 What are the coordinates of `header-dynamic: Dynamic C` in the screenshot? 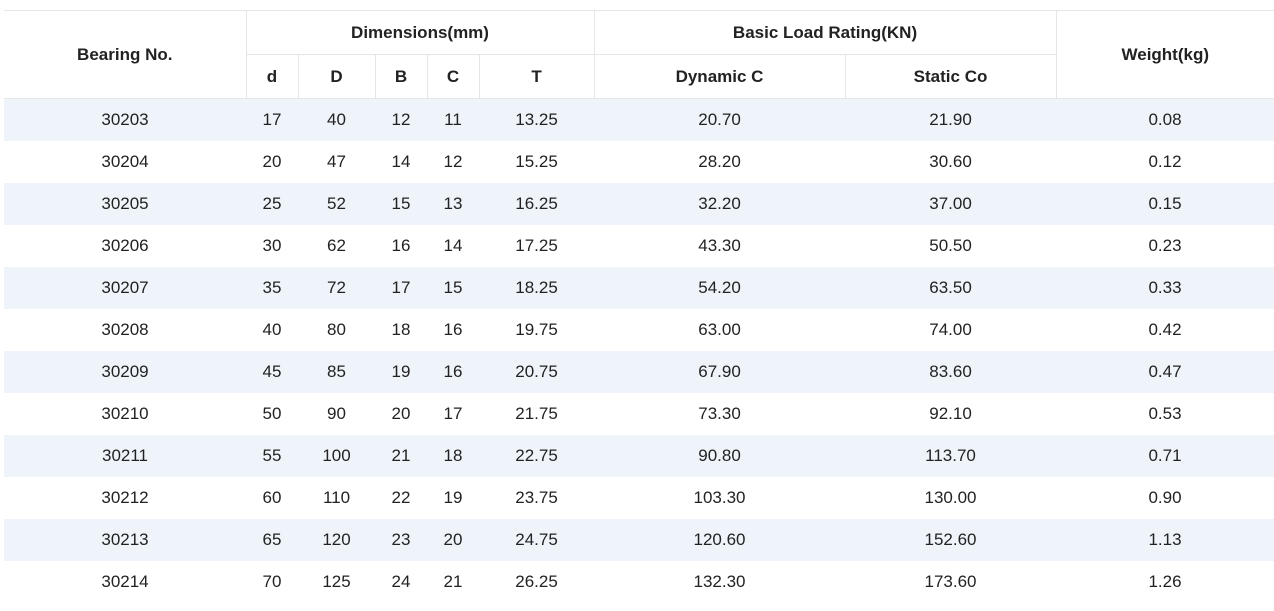 It's located at (719, 76).